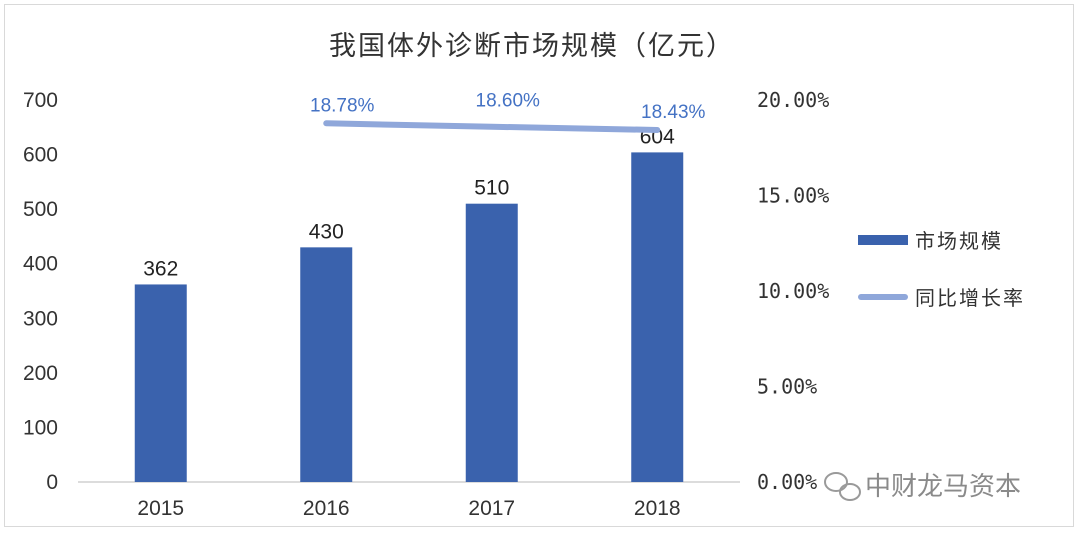  What do you see at coordinates (657, 508) in the screenshot?
I see `x-tick-label: 2018` at bounding box center [657, 508].